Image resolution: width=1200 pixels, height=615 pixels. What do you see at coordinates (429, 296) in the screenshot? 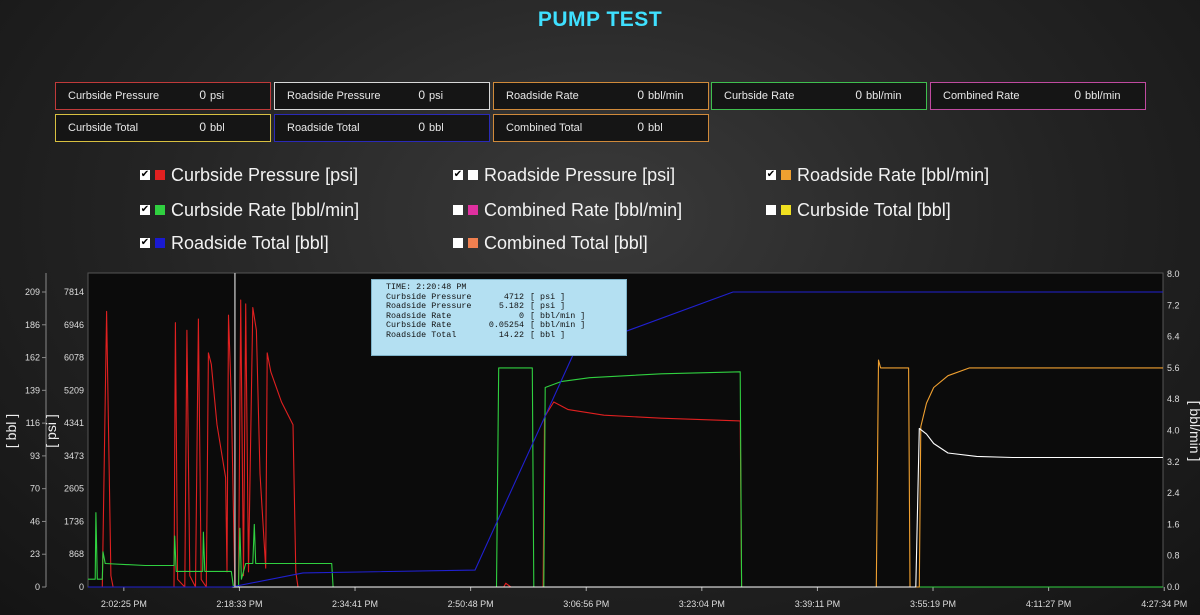
I see `tooltip-row-name: Curbside Pressure` at bounding box center [429, 296].